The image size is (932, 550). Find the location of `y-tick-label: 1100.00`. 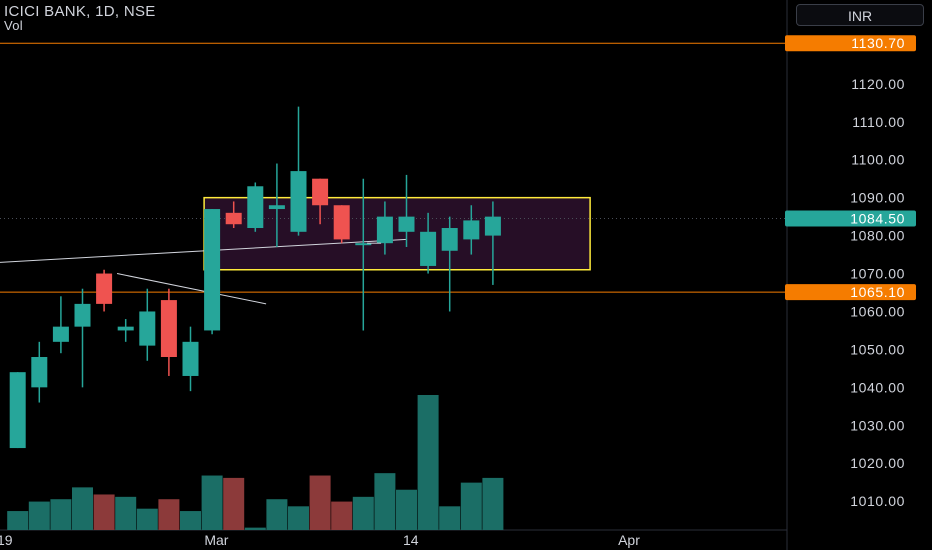

y-tick-label: 1100.00 is located at coordinates (878, 160).